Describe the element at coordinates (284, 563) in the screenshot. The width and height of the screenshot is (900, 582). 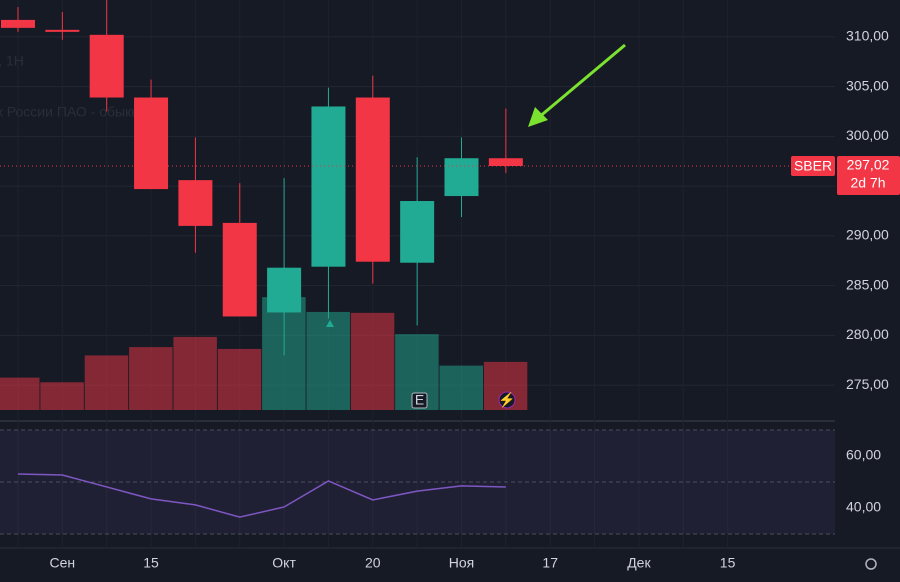
I see `x-tick-label: Окт` at that location.